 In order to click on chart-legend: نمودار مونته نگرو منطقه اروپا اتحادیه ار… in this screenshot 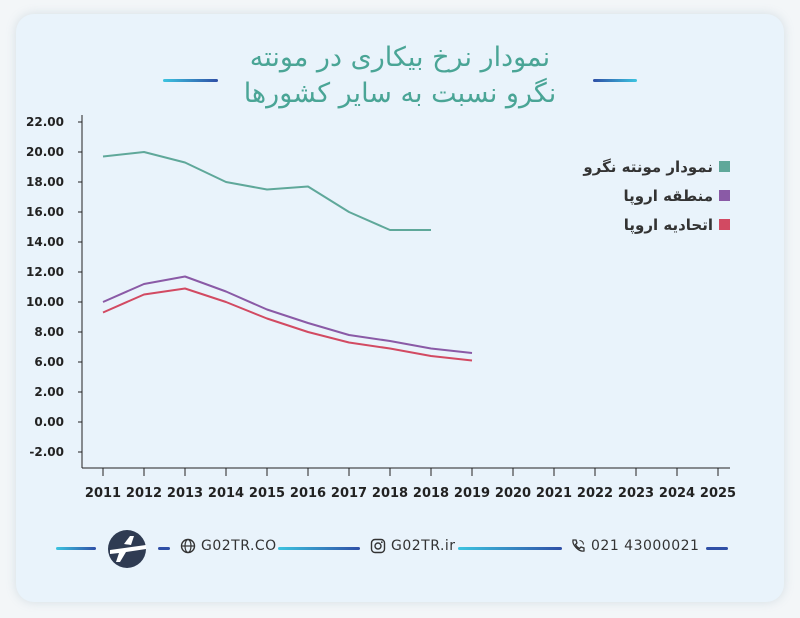, I will do `click(656, 195)`.